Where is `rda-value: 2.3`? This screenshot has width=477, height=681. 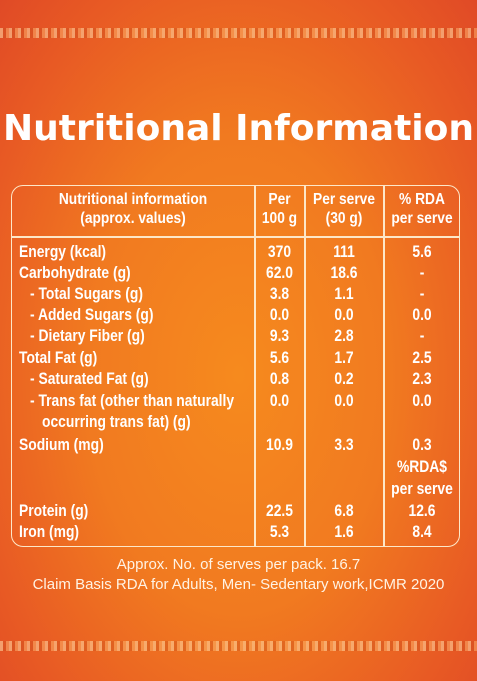
rda-value: 2.3 is located at coordinates (422, 379).